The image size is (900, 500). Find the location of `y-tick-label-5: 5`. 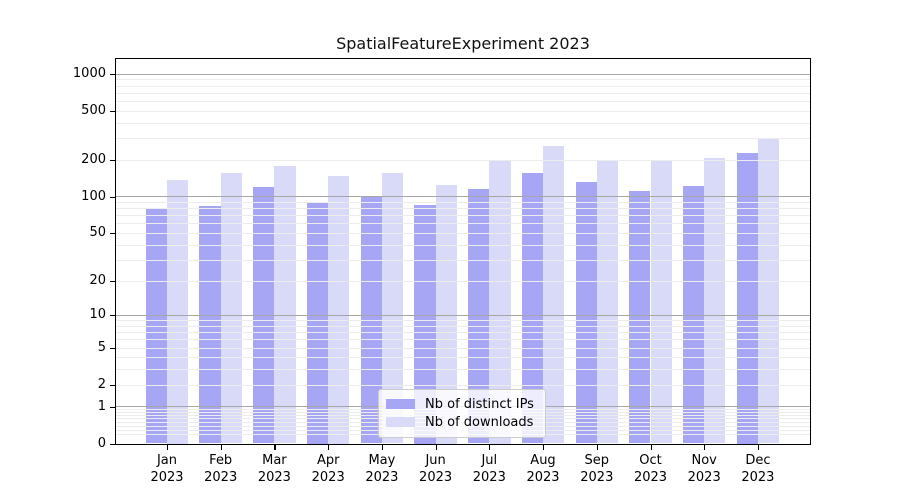

y-tick-label-5: 5 is located at coordinates (101, 347).